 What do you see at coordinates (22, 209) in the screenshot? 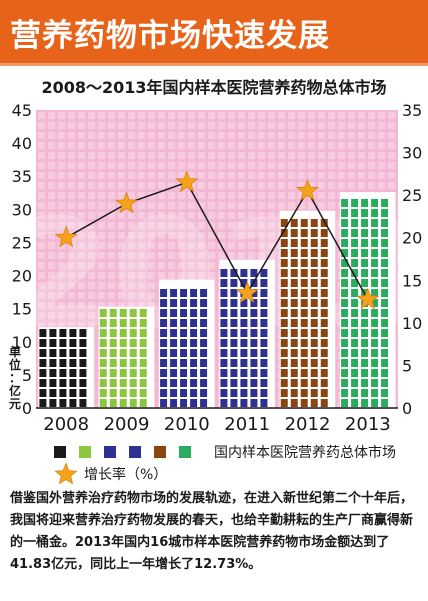
I see `y-tick-left: 30` at bounding box center [22, 209].